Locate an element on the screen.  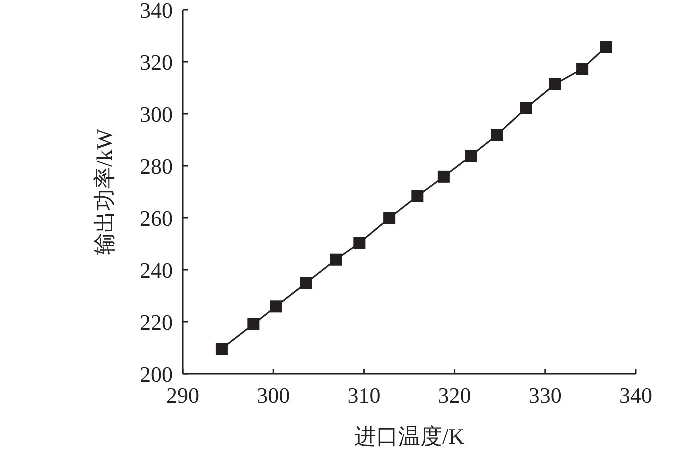
y-tick-label: 280 is located at coordinates (156, 166).